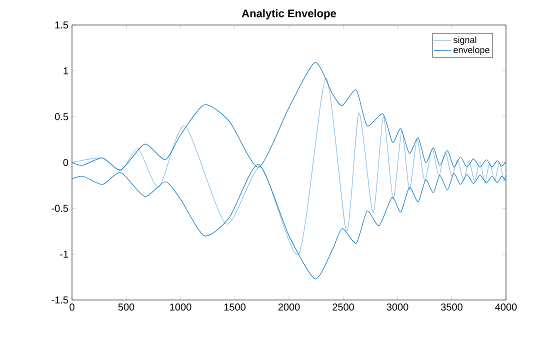  Describe the element at coordinates (289, 307) in the screenshot. I see `x-tick-label: 2000` at that location.